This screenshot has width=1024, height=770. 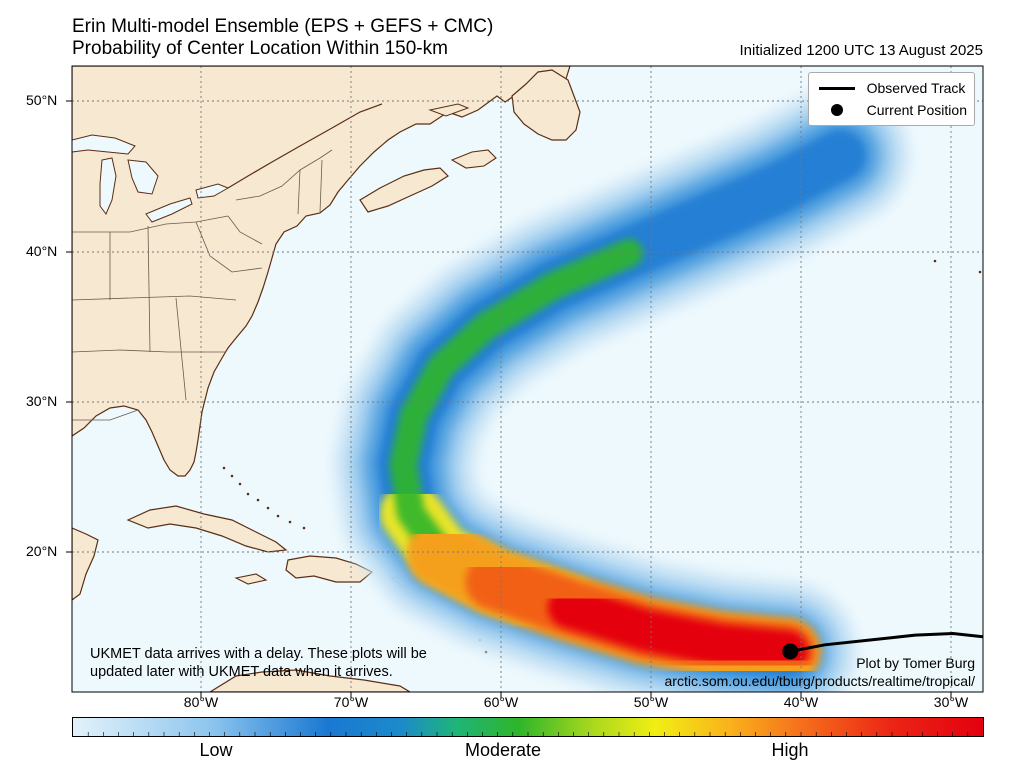 I want to click on lake-ontario, so click(x=212, y=191).